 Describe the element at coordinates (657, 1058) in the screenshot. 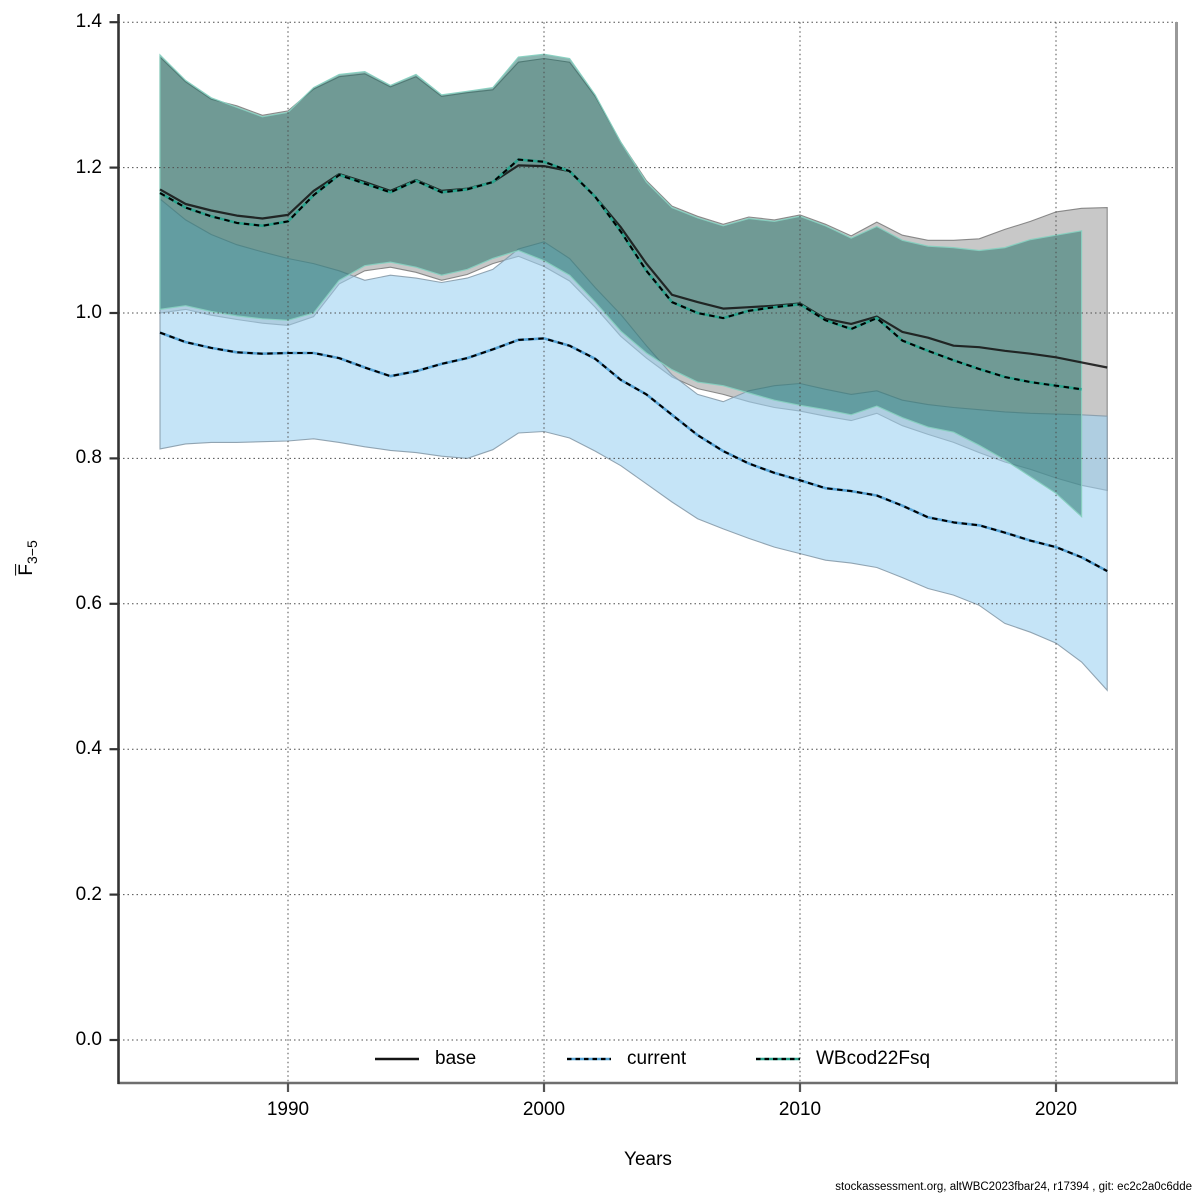

I see `legend-label-current: current` at that location.